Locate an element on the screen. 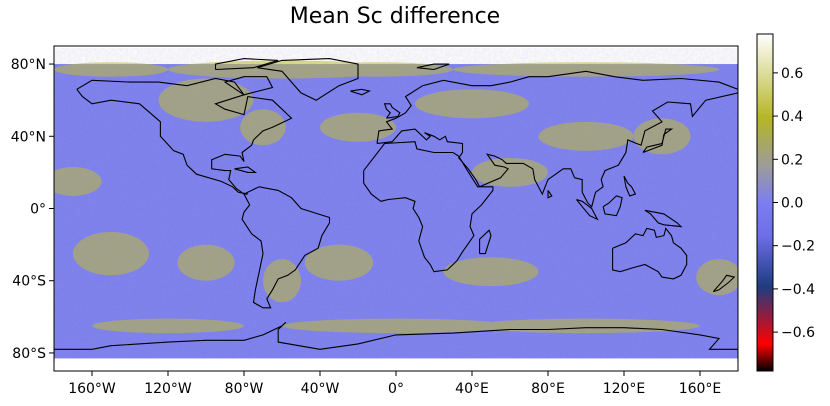  colorbar-tick-label: −0.4 is located at coordinates (798, 290).